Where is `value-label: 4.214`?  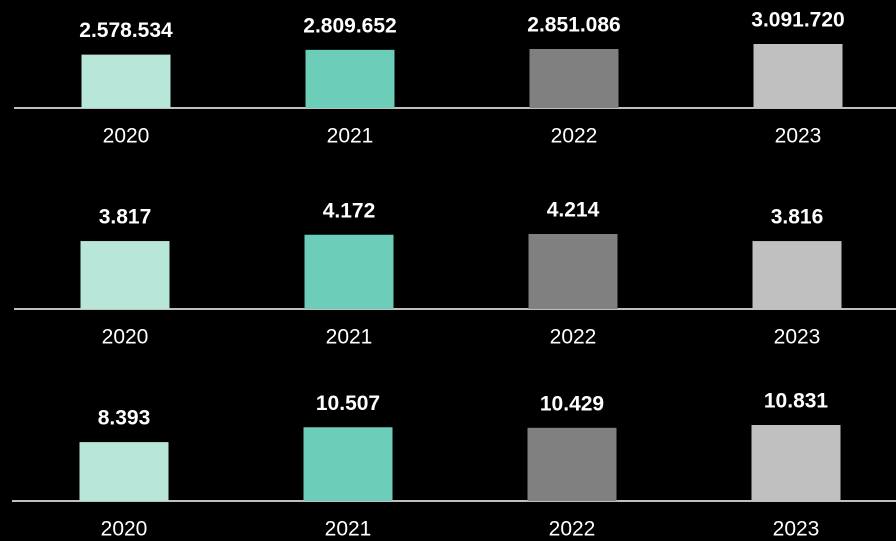 value-label: 4.214 is located at coordinates (573, 210).